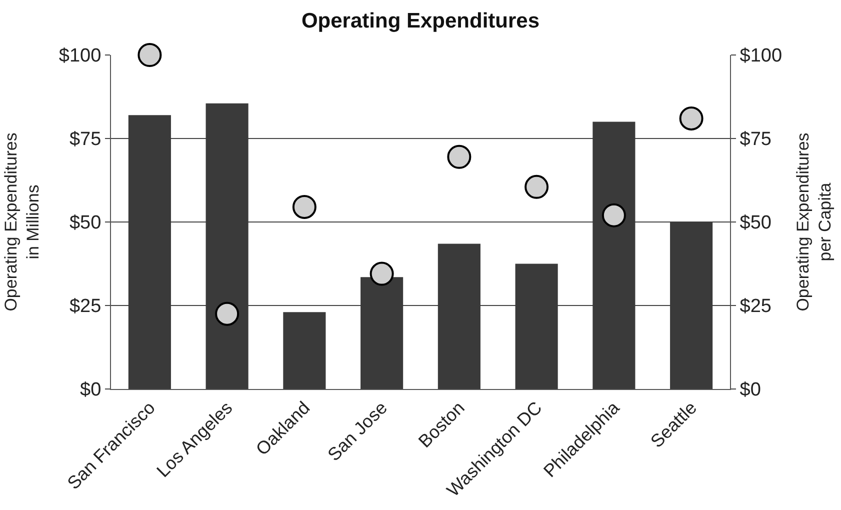 The width and height of the screenshot is (841, 510). What do you see at coordinates (420, 20) in the screenshot?
I see `chart-title: Operating Expenditures` at bounding box center [420, 20].